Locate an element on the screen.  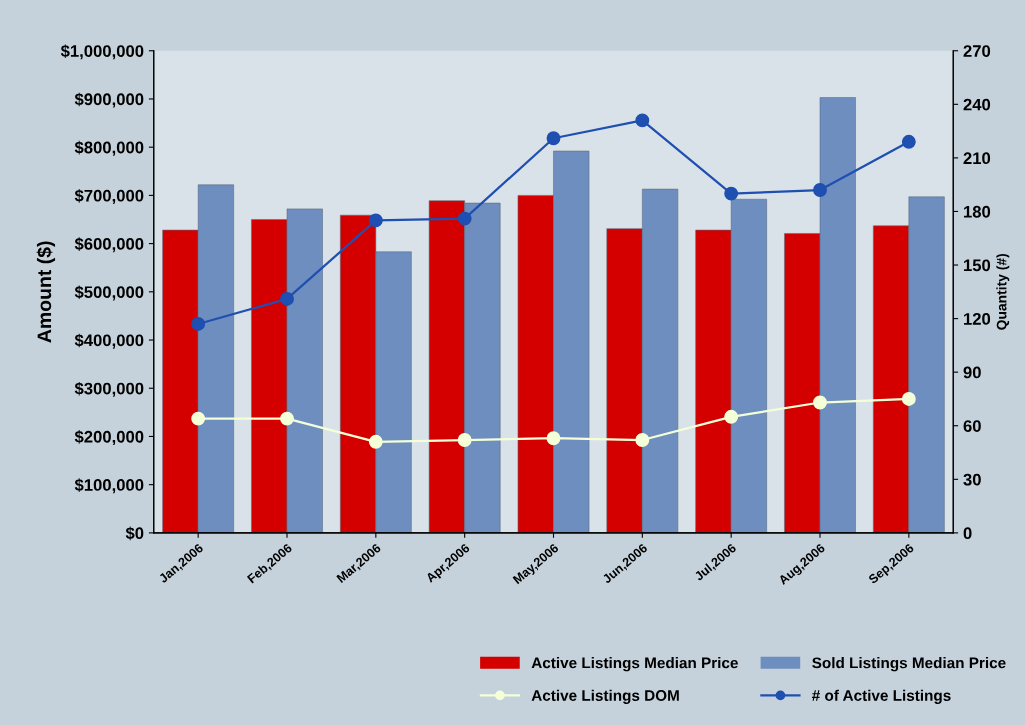
y-tick-label: $400,000 is located at coordinates (109, 341).